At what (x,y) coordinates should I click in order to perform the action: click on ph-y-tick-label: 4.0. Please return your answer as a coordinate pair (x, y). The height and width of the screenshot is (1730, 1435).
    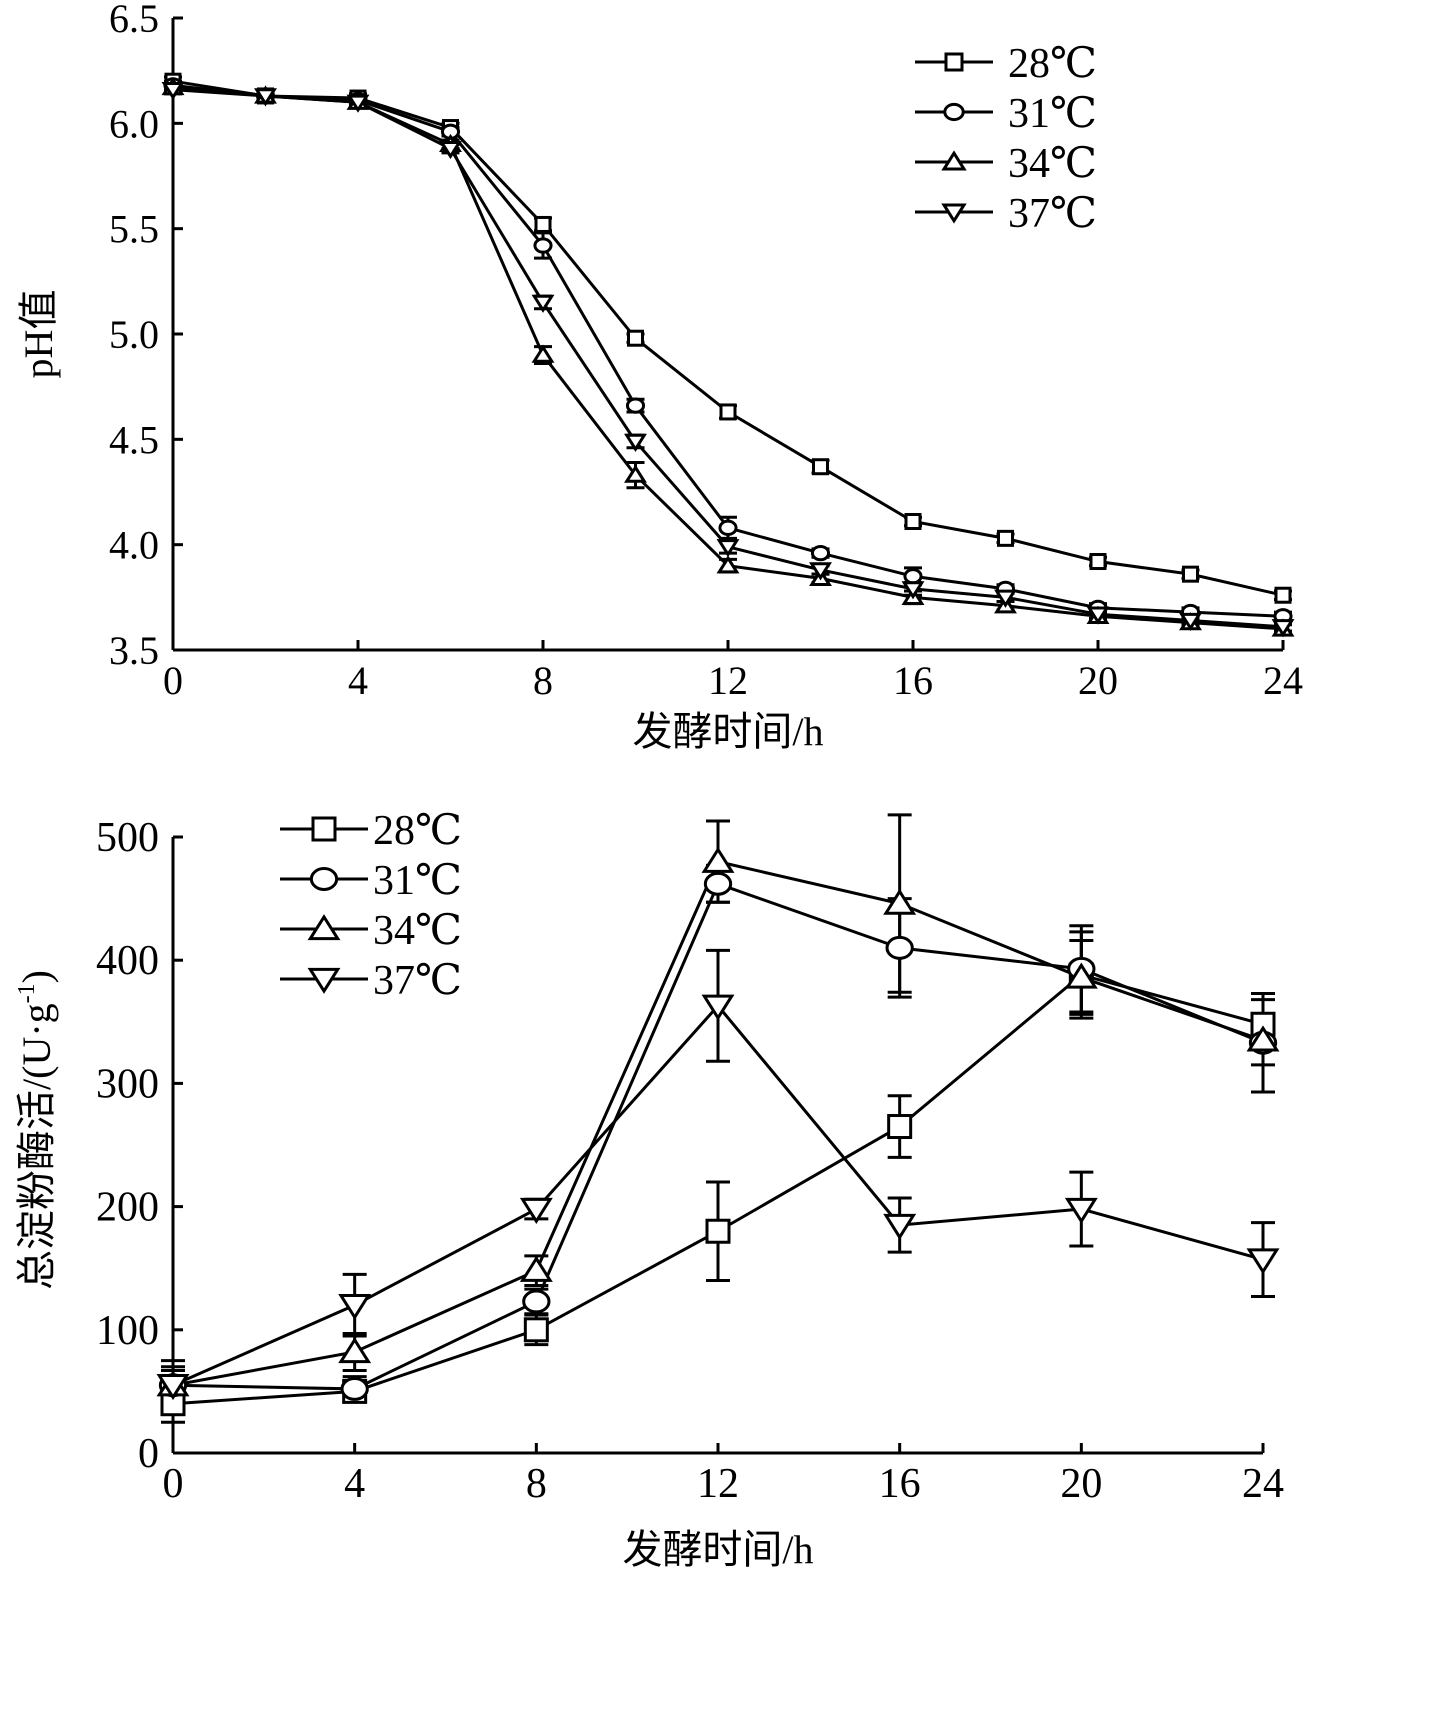
    Looking at the image, I should click on (134, 545).